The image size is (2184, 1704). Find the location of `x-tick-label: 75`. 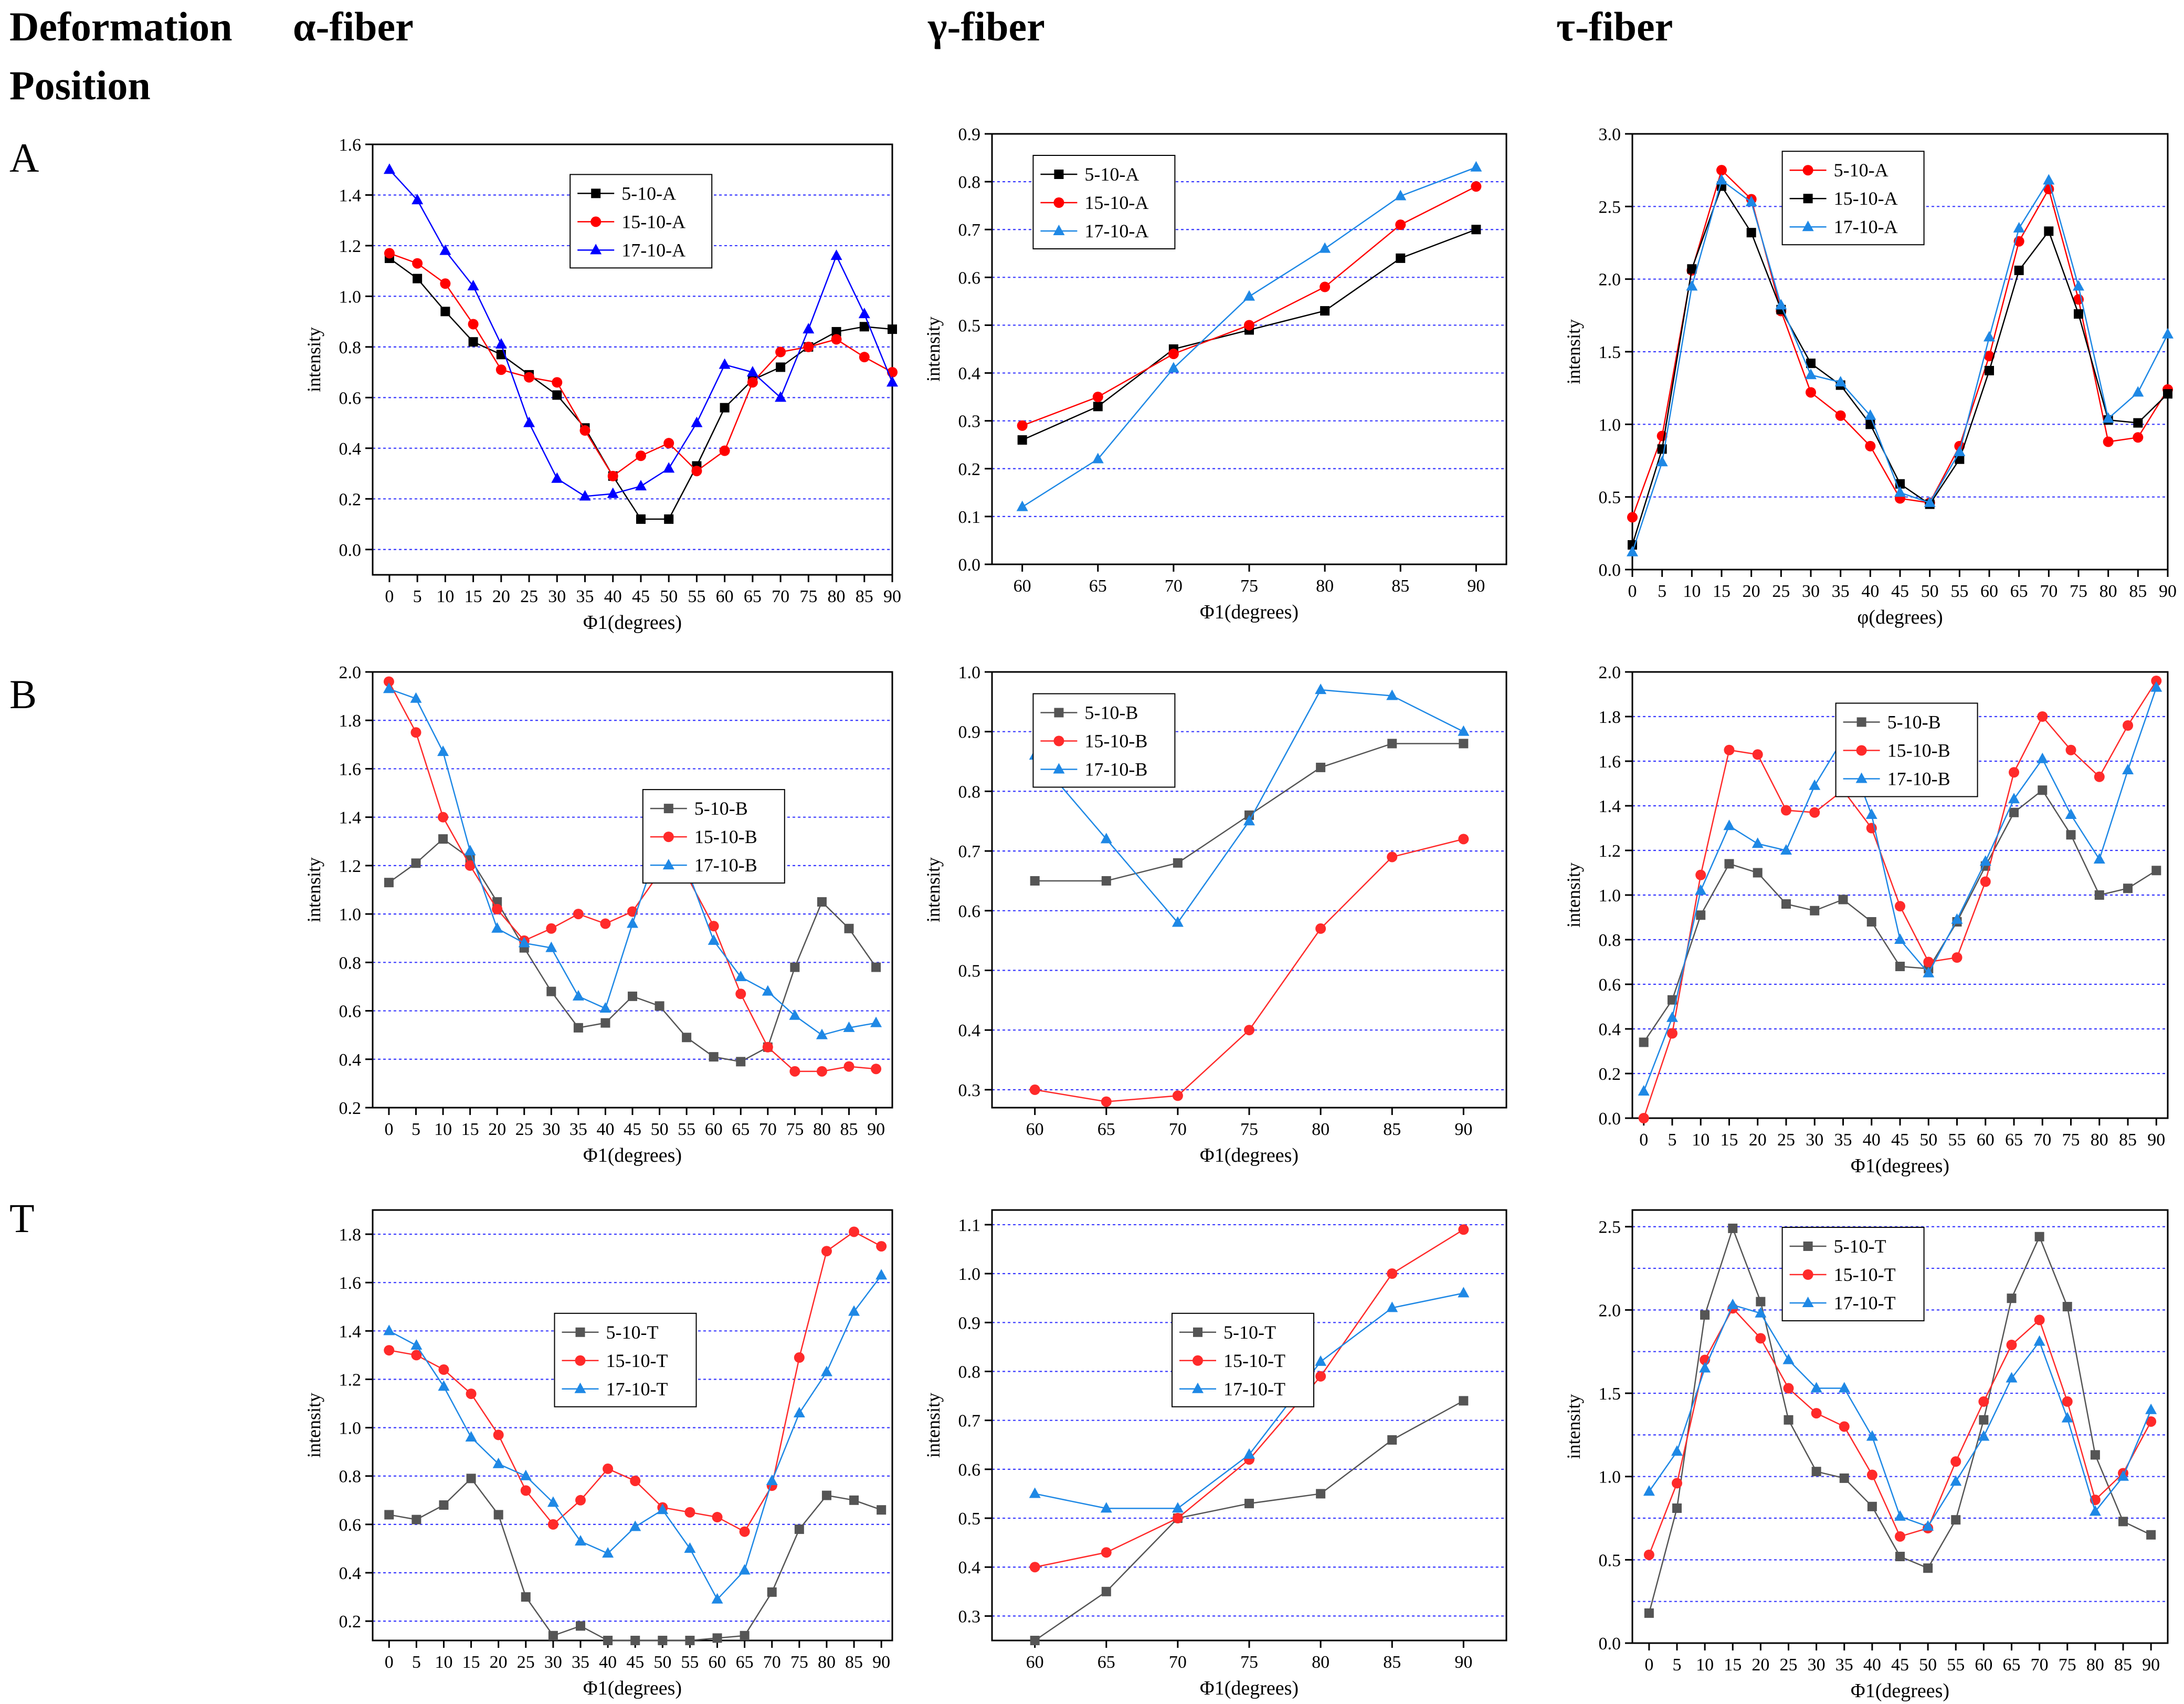

x-tick-label: 75 is located at coordinates (2067, 1665).